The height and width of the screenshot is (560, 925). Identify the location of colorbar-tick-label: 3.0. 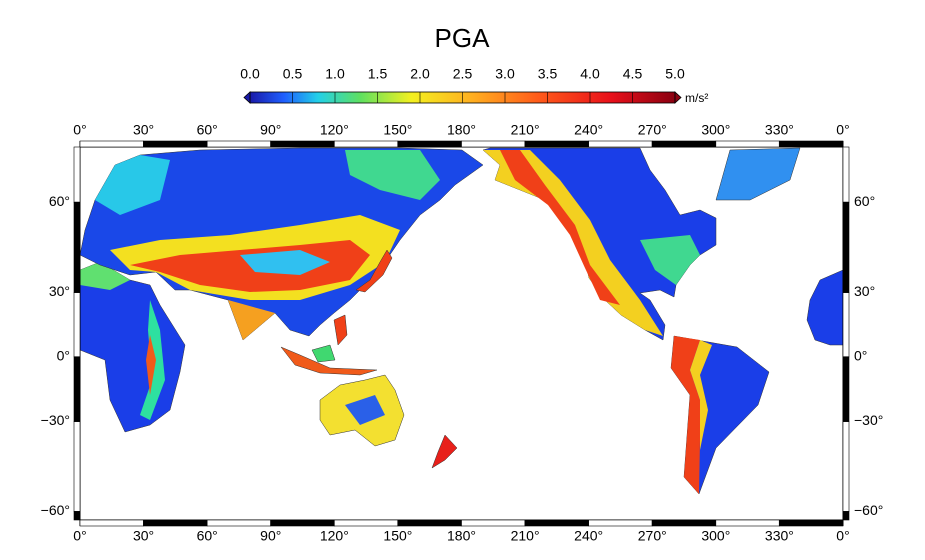
(505, 74).